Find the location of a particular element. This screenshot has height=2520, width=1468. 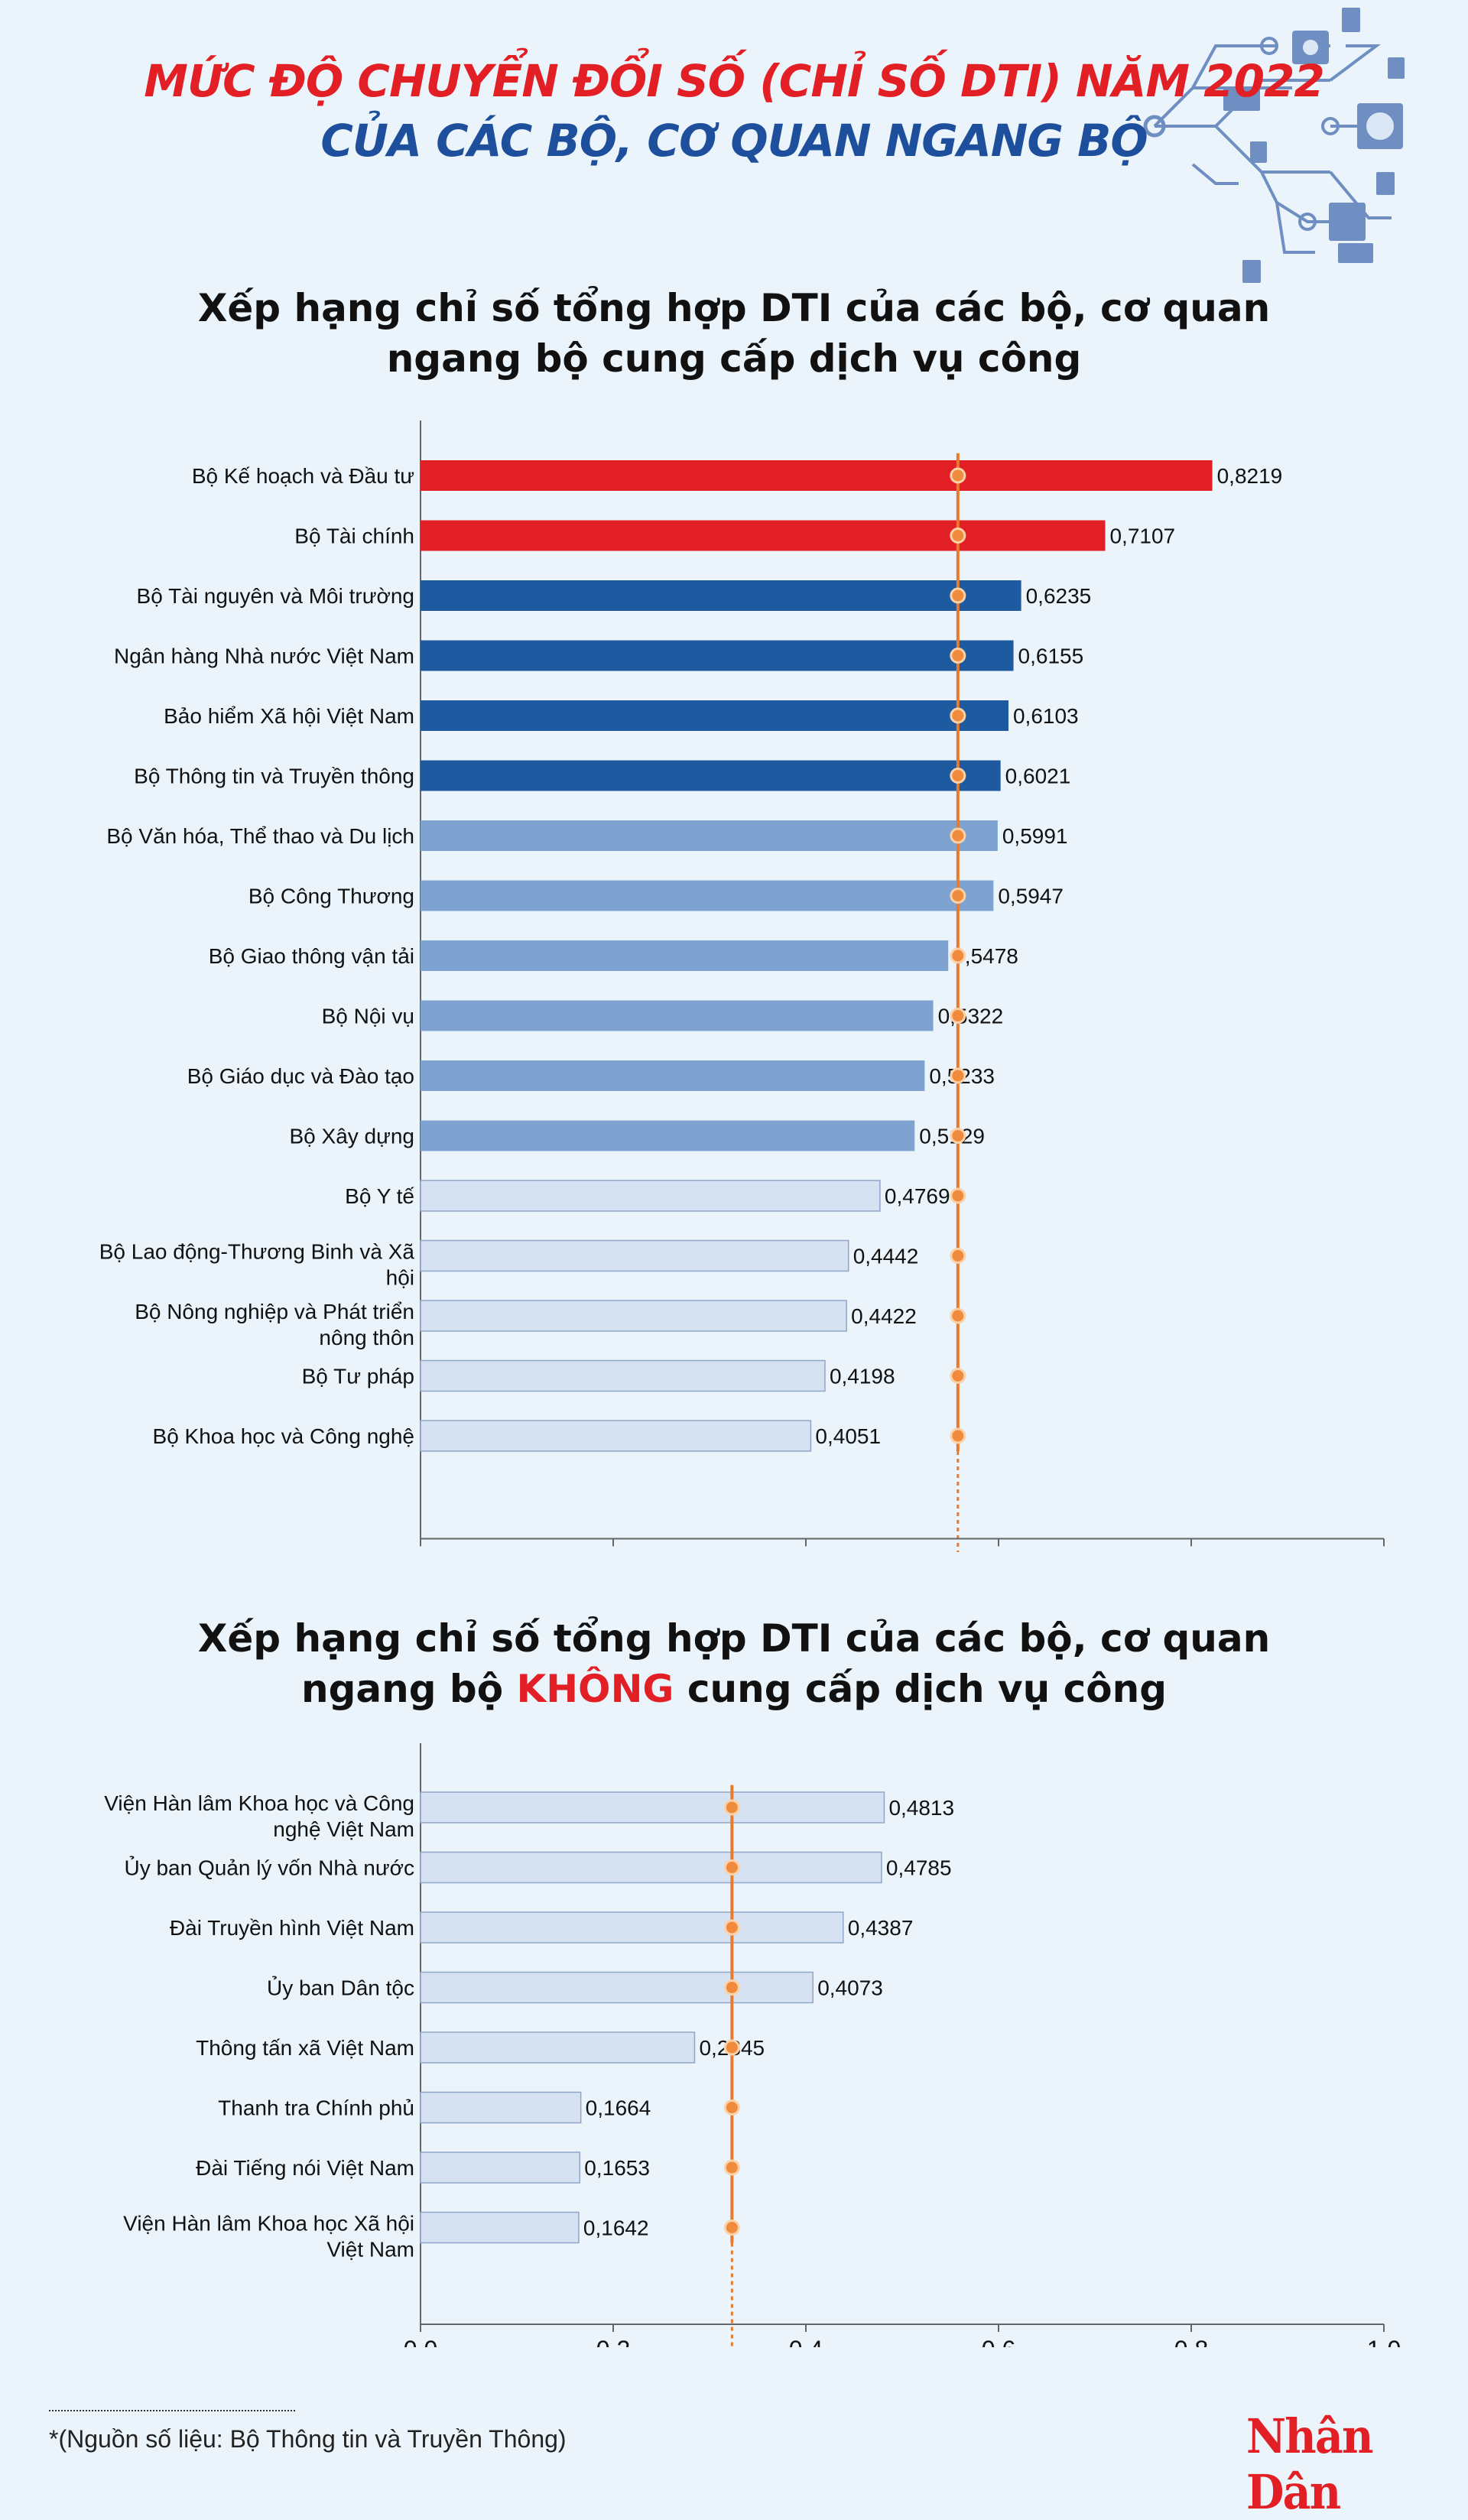

bar-value-label: 0,4785 is located at coordinates (919, 1868).